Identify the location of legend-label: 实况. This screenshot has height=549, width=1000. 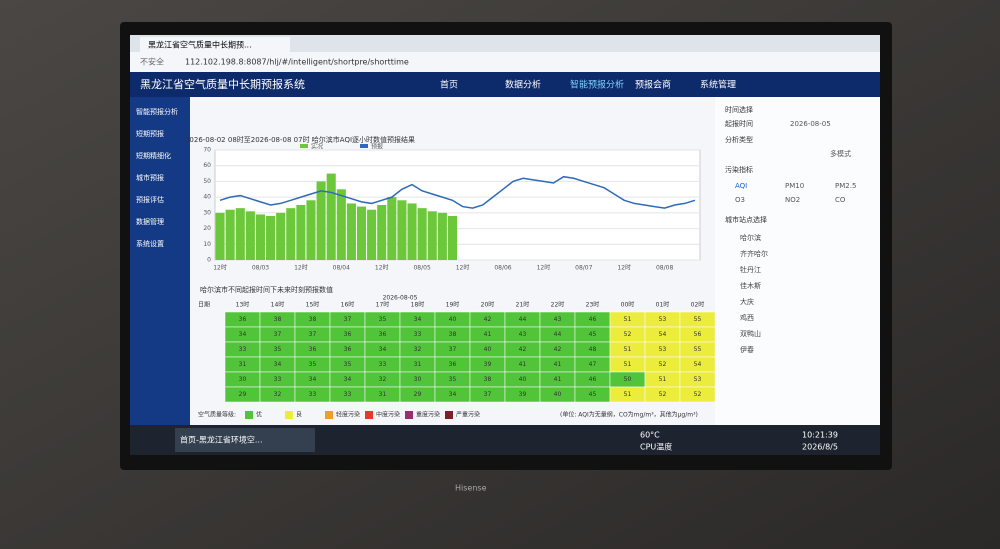
(317, 147).